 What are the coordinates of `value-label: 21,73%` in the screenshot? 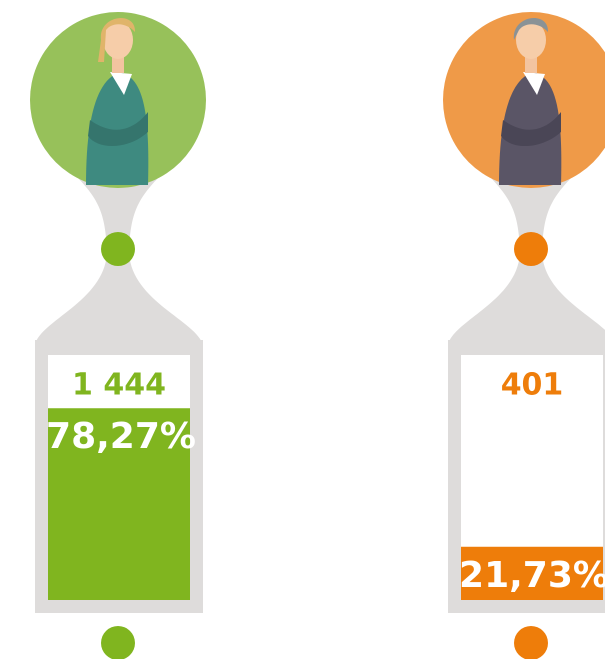 It's located at (532, 575).